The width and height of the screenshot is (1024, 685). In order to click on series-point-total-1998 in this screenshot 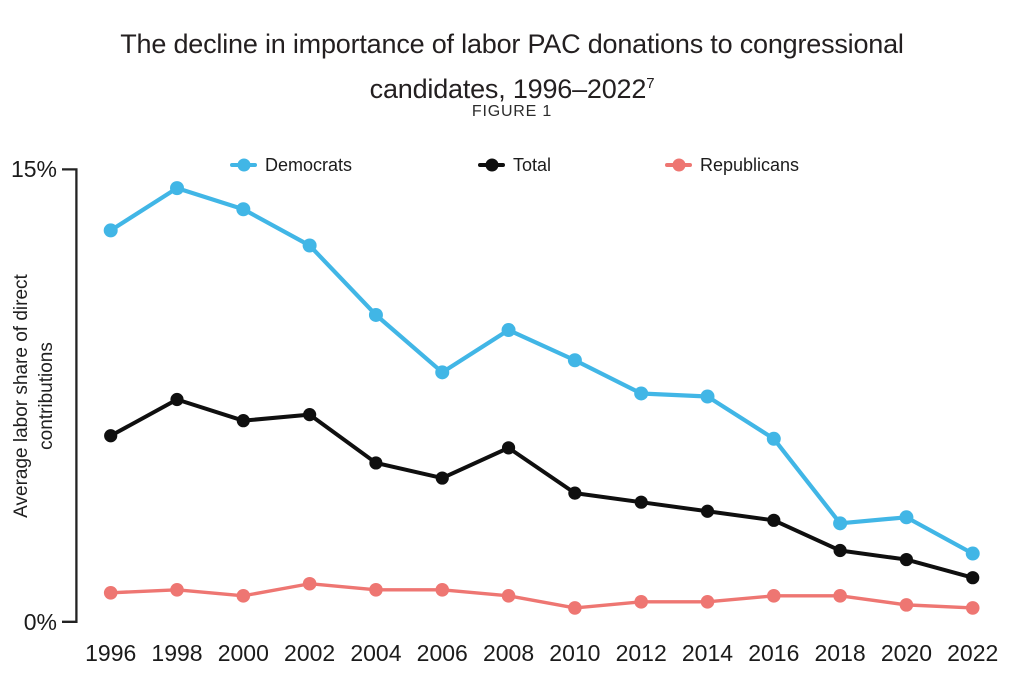, I will do `click(177, 399)`.